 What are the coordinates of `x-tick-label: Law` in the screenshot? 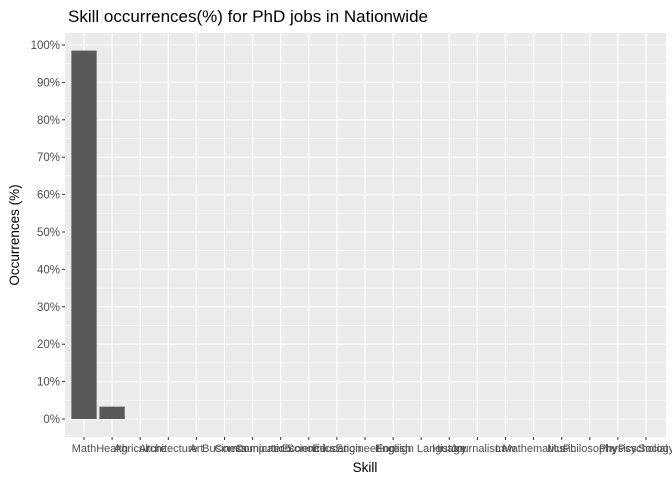 It's located at (505, 449).